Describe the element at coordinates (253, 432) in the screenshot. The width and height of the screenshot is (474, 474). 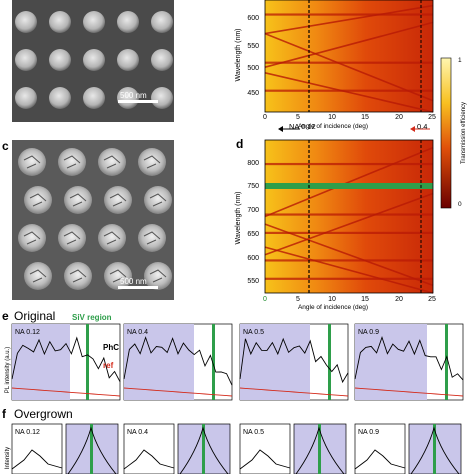
I see `f-box-label: NA 0.5` at that location.